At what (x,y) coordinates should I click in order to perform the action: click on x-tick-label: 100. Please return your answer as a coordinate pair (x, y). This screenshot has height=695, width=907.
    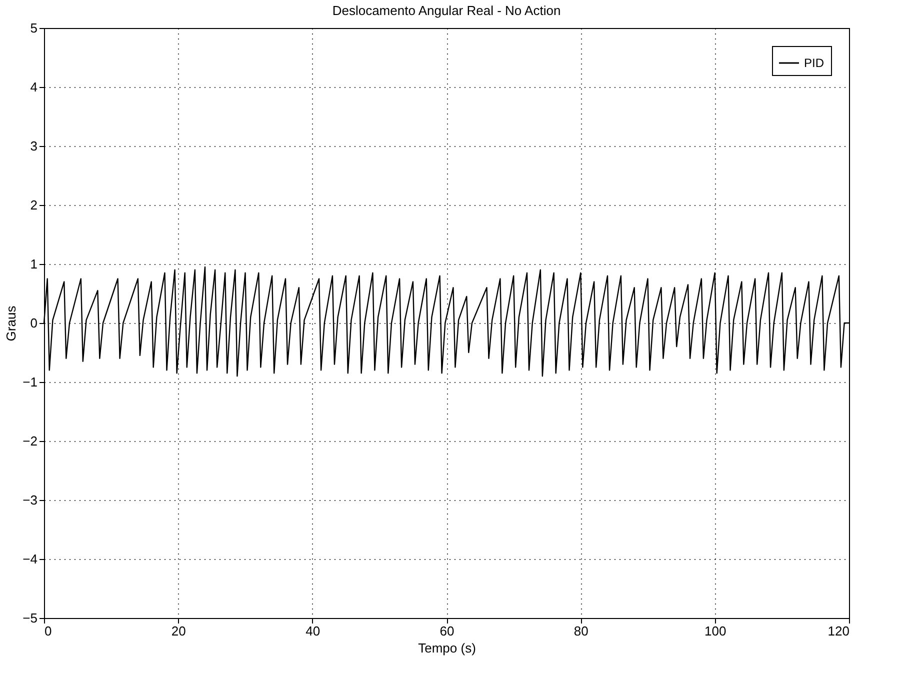
    Looking at the image, I should click on (715, 631).